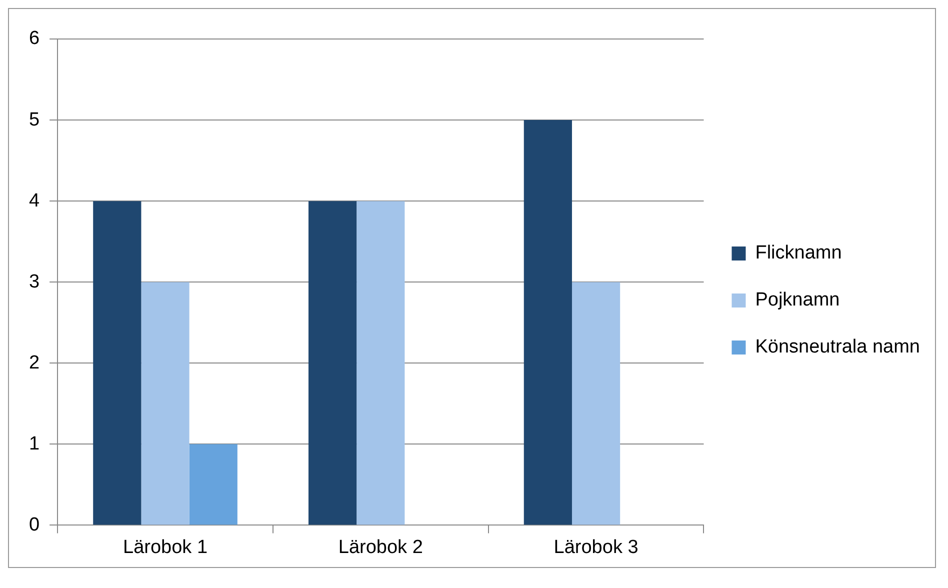 This screenshot has width=948, height=588. Describe the element at coordinates (34, 363) in the screenshot. I see `y-tick-label: 2` at that location.